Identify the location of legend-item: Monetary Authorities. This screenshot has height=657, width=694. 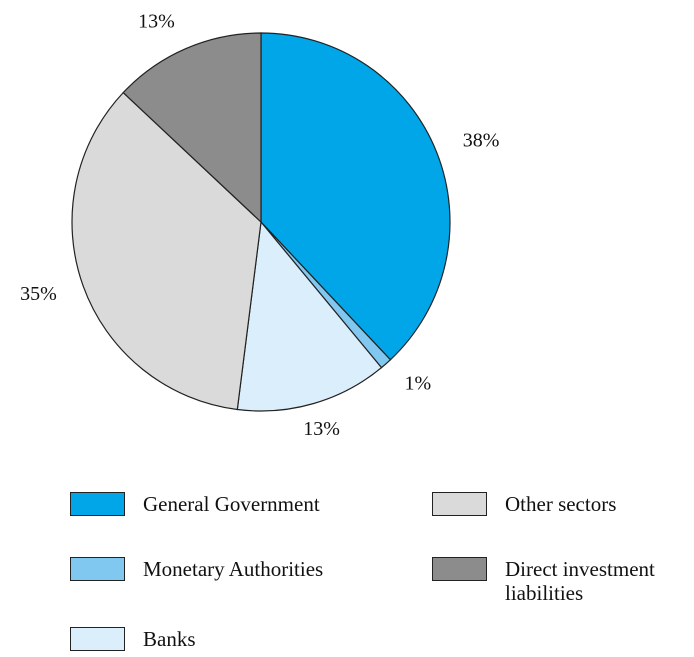
(201, 569).